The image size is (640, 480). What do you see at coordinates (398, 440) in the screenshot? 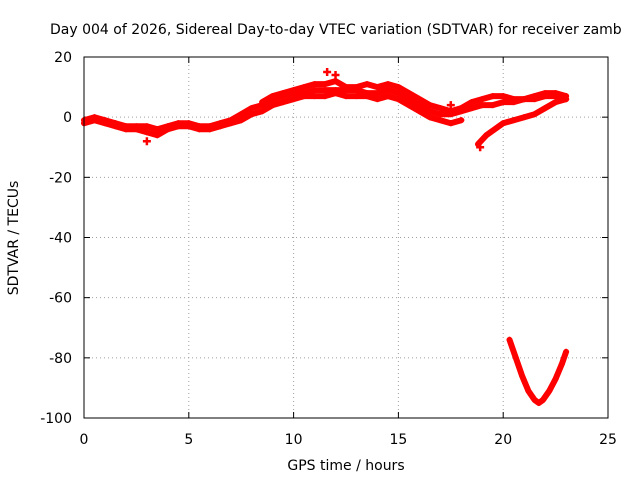
I see `x-tick-label: 15` at bounding box center [398, 440].